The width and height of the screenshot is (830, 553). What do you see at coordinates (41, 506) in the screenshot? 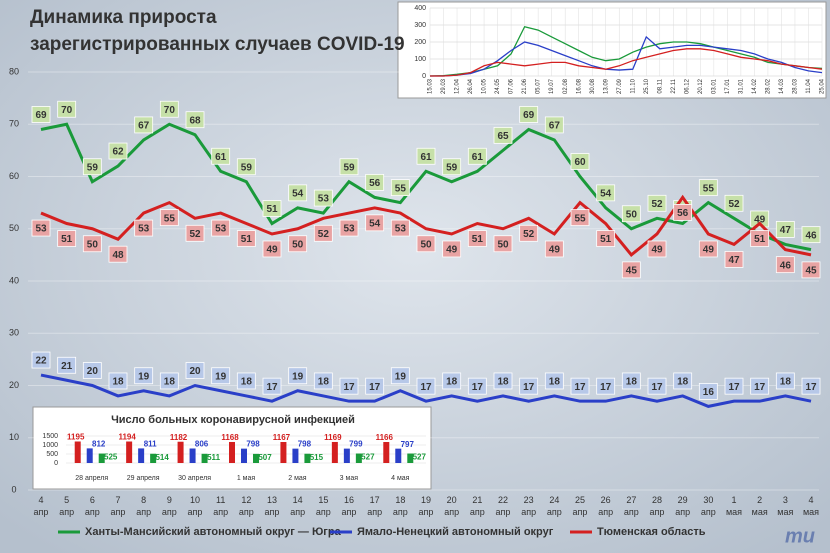
I see `x-tick-label: 4 апр` at bounding box center [41, 506].